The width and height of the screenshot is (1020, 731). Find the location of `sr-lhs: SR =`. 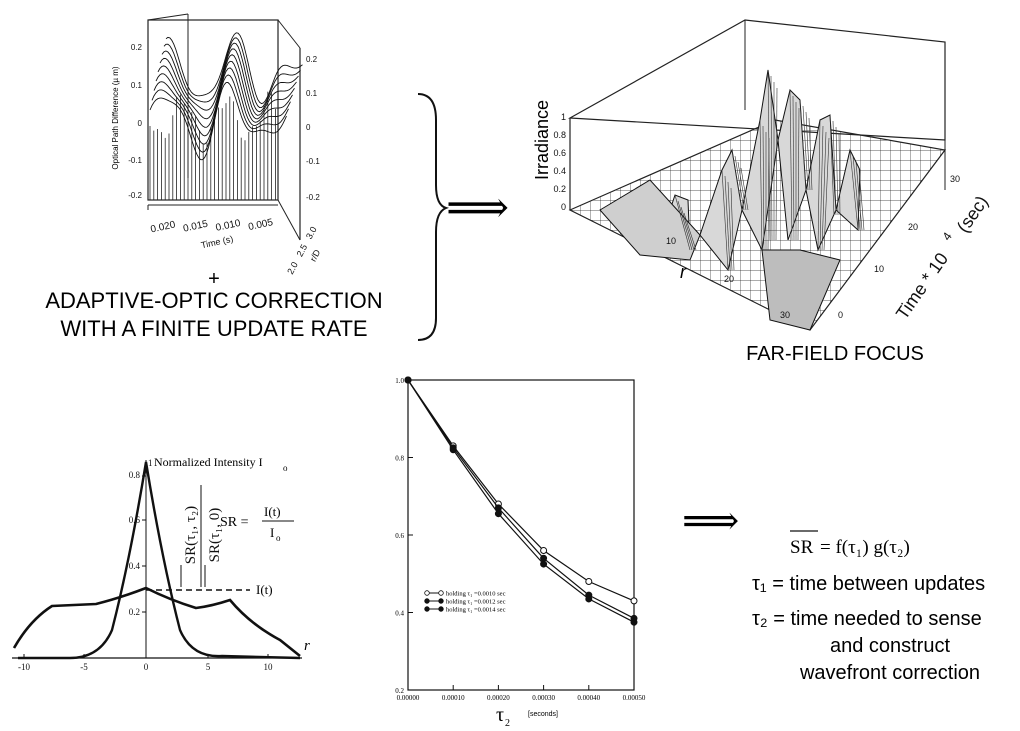

sr-lhs: SR = is located at coordinates (234, 522).